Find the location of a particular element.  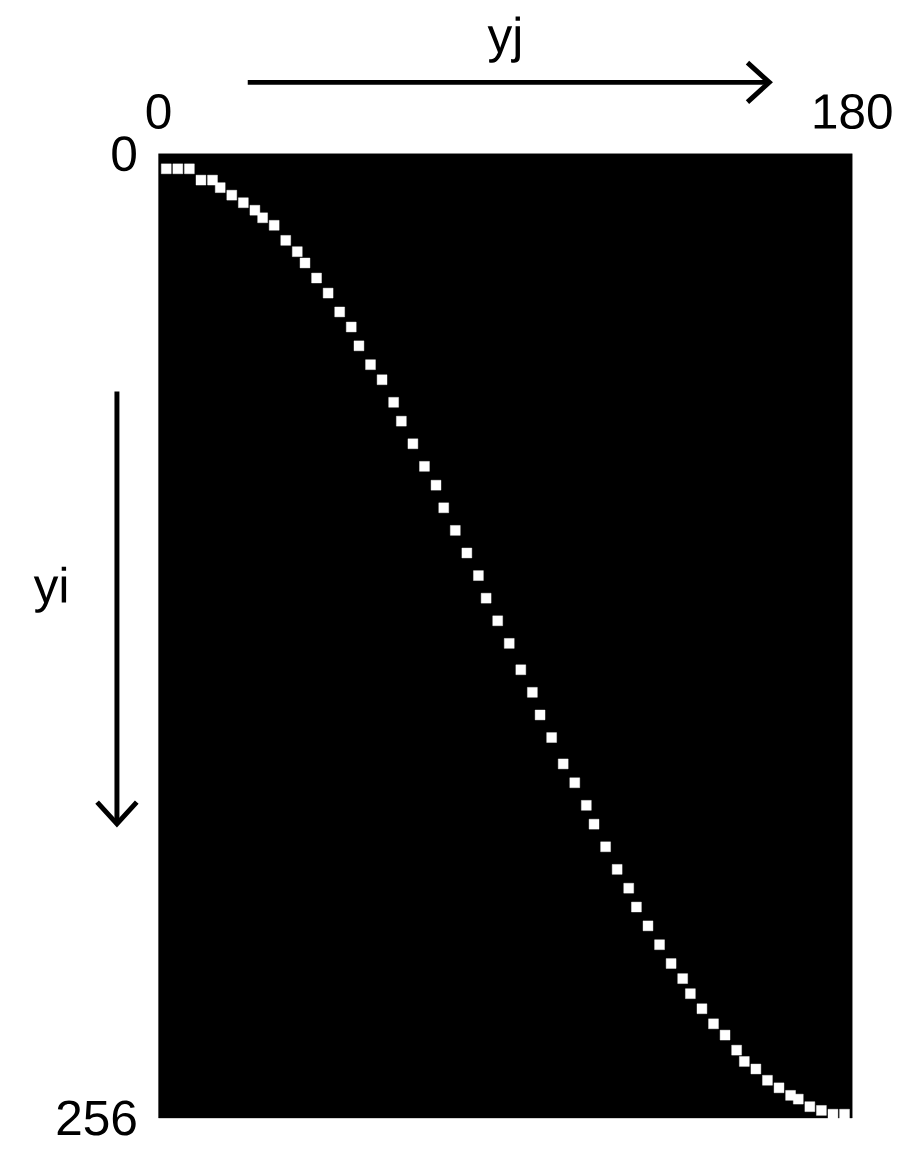

y-tick-label: 256 is located at coordinates (96, 1118).